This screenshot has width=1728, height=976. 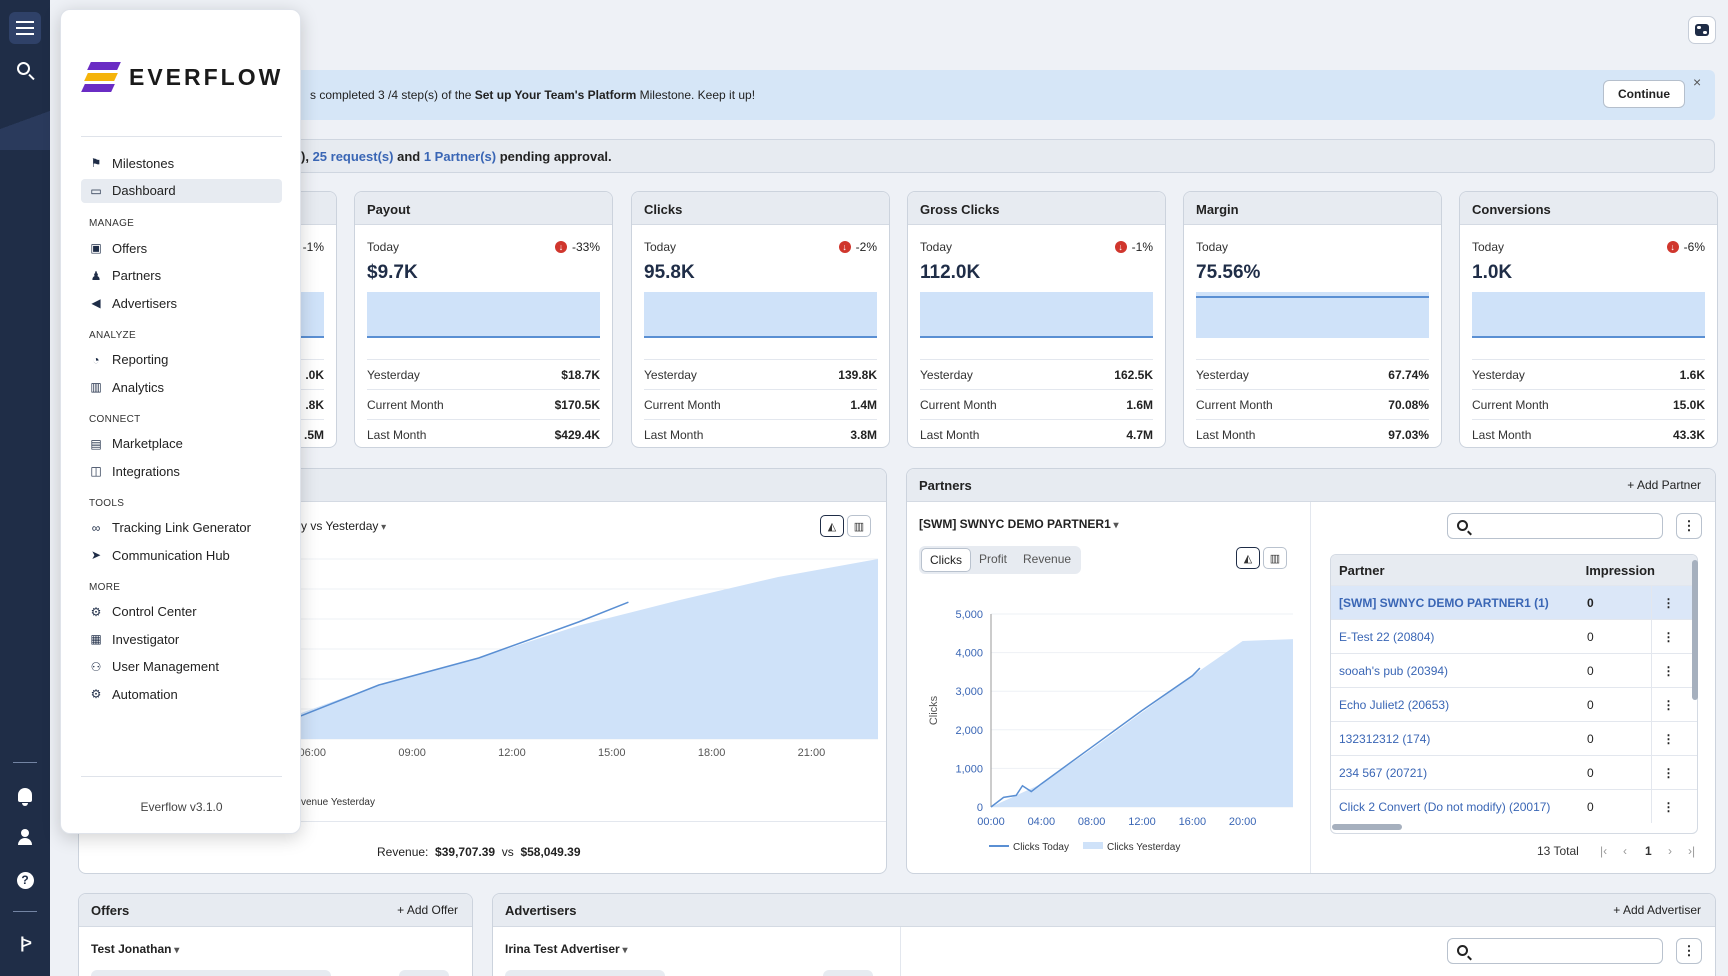 What do you see at coordinates (1620, 570) in the screenshot?
I see `column-impressions: Impression` at bounding box center [1620, 570].